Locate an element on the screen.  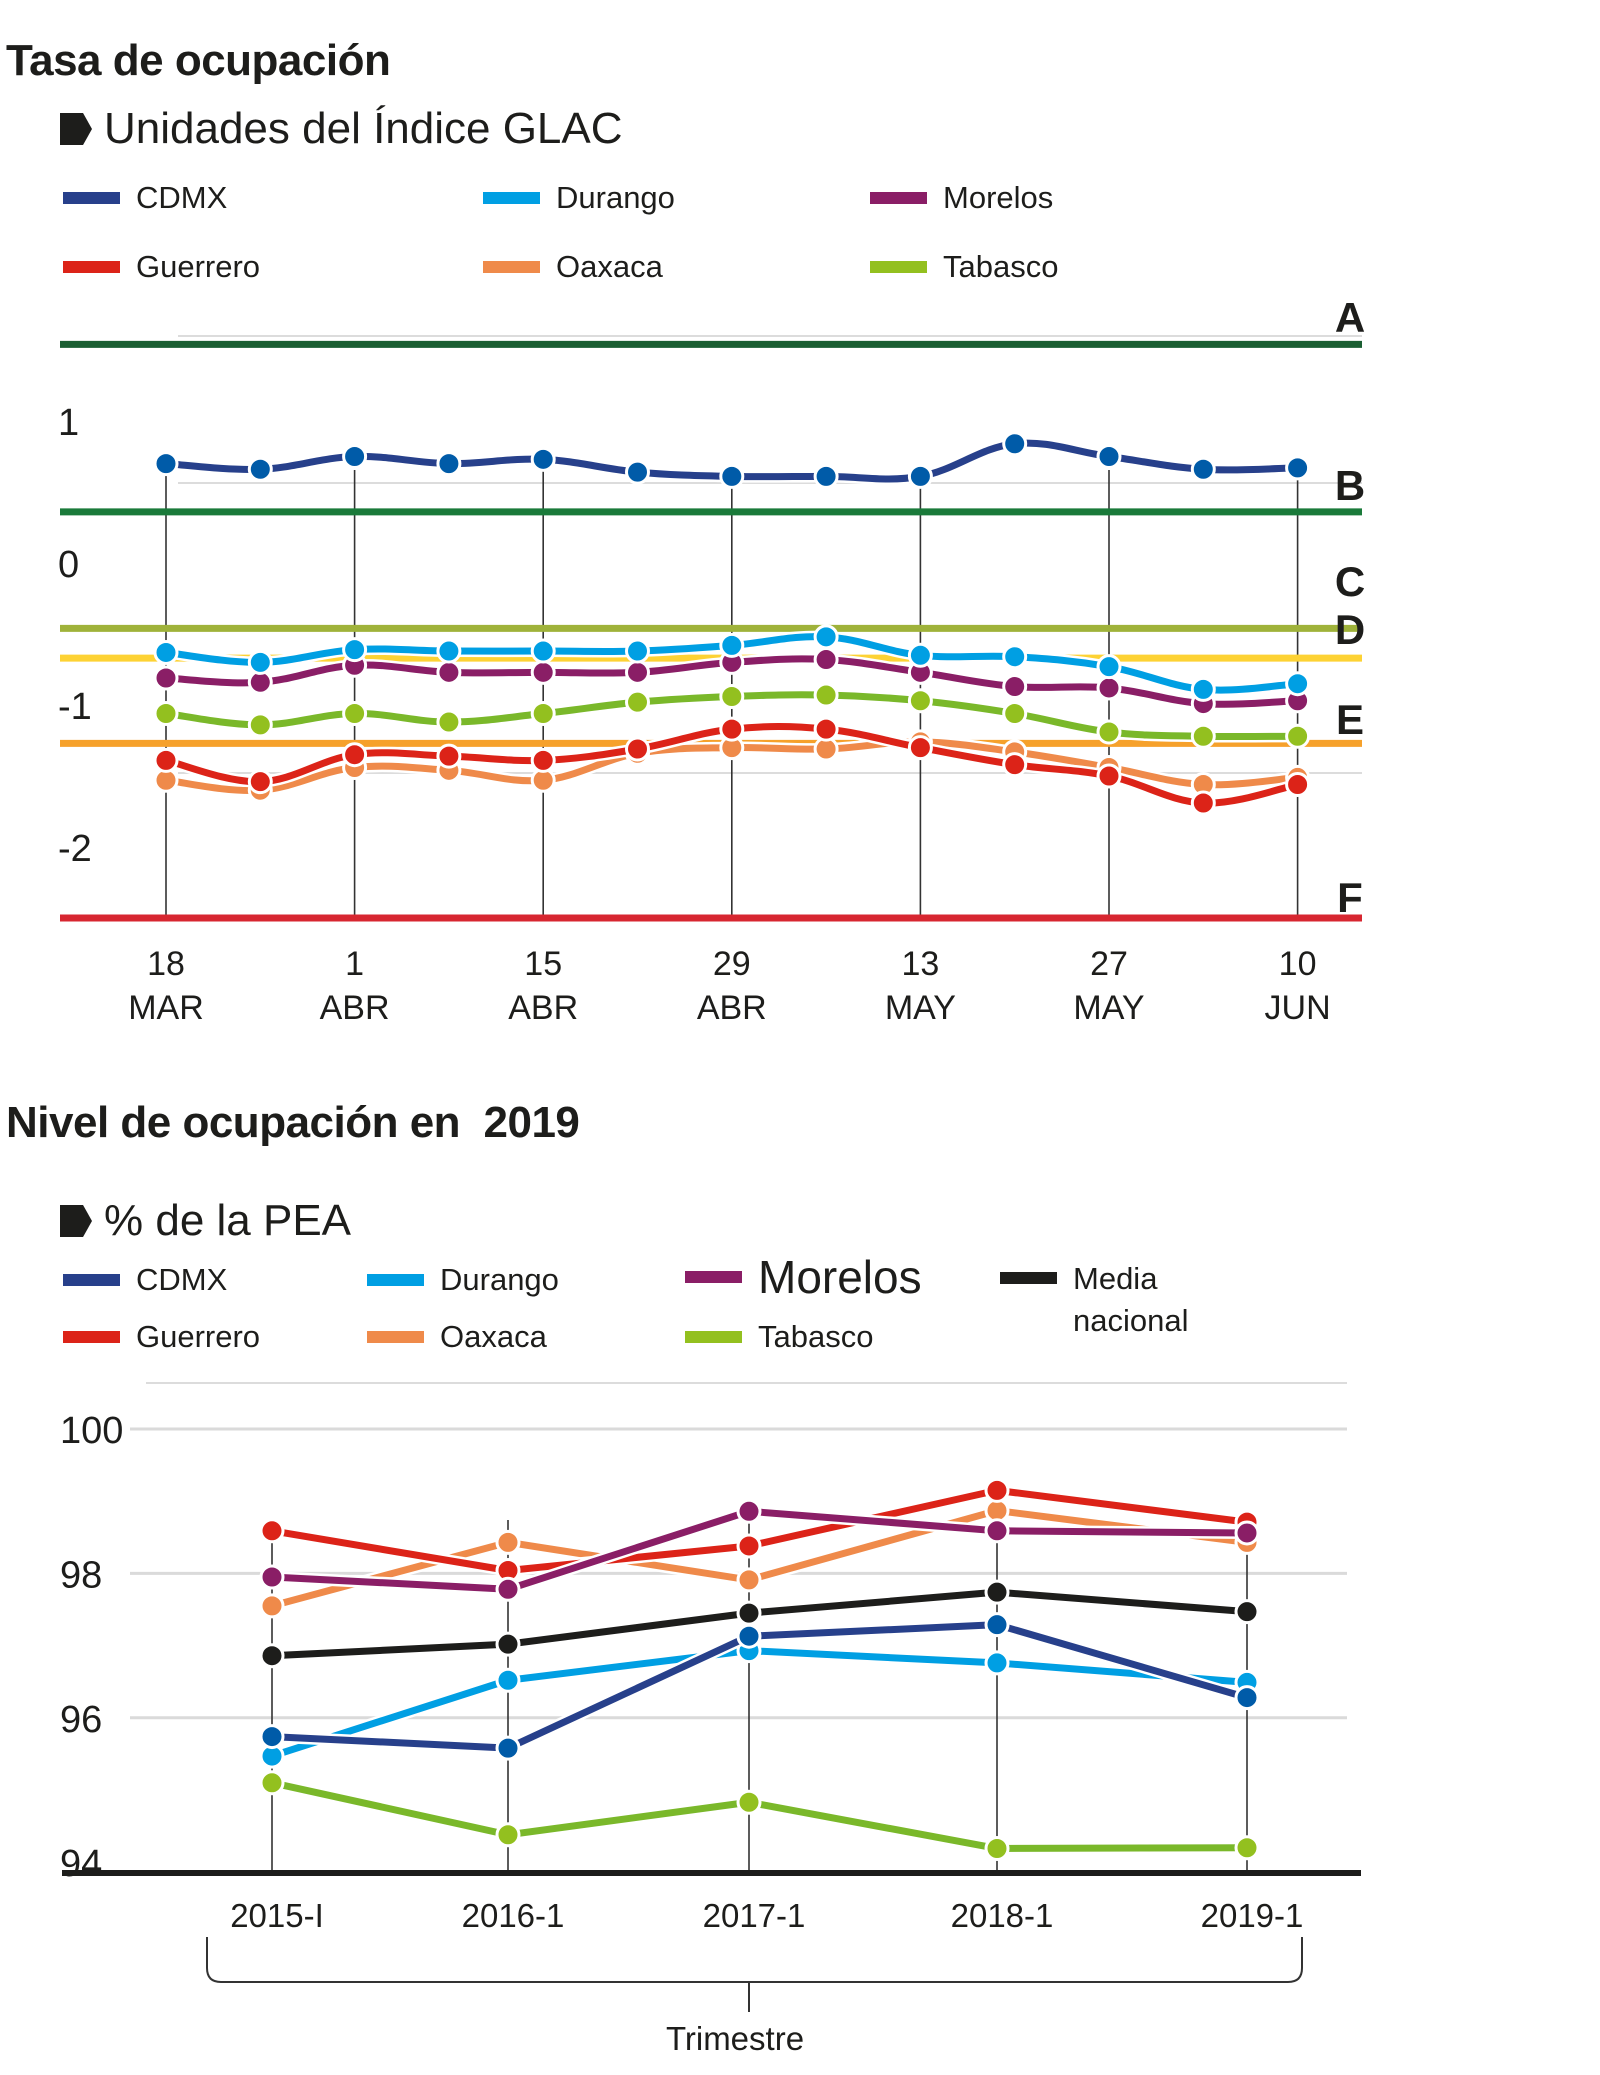
reference-label-e: E is located at coordinates (1350, 719).